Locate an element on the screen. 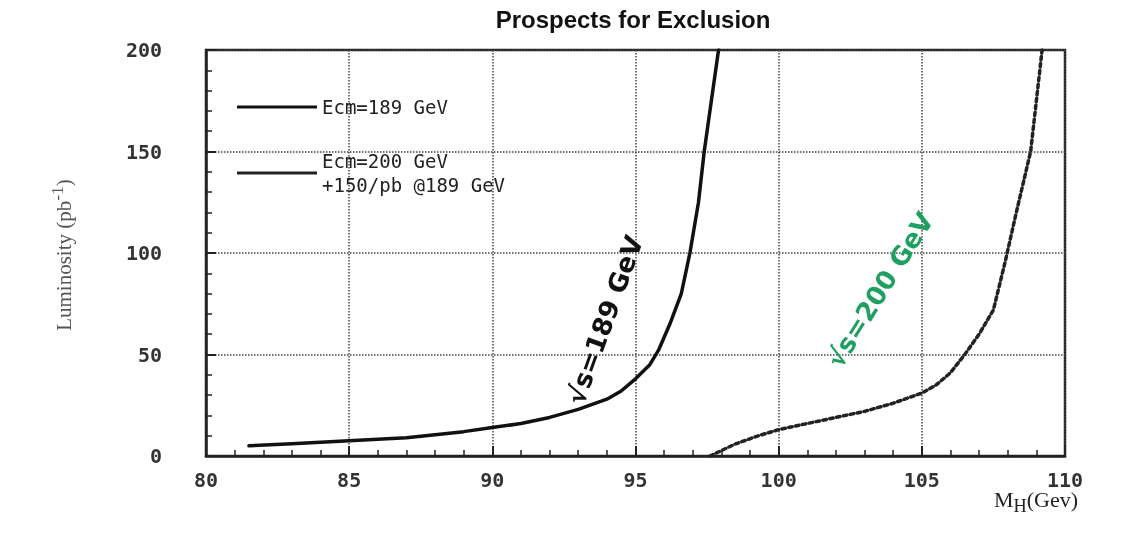 The image size is (1128, 539). x-tick-label: 105 is located at coordinates (921, 480).